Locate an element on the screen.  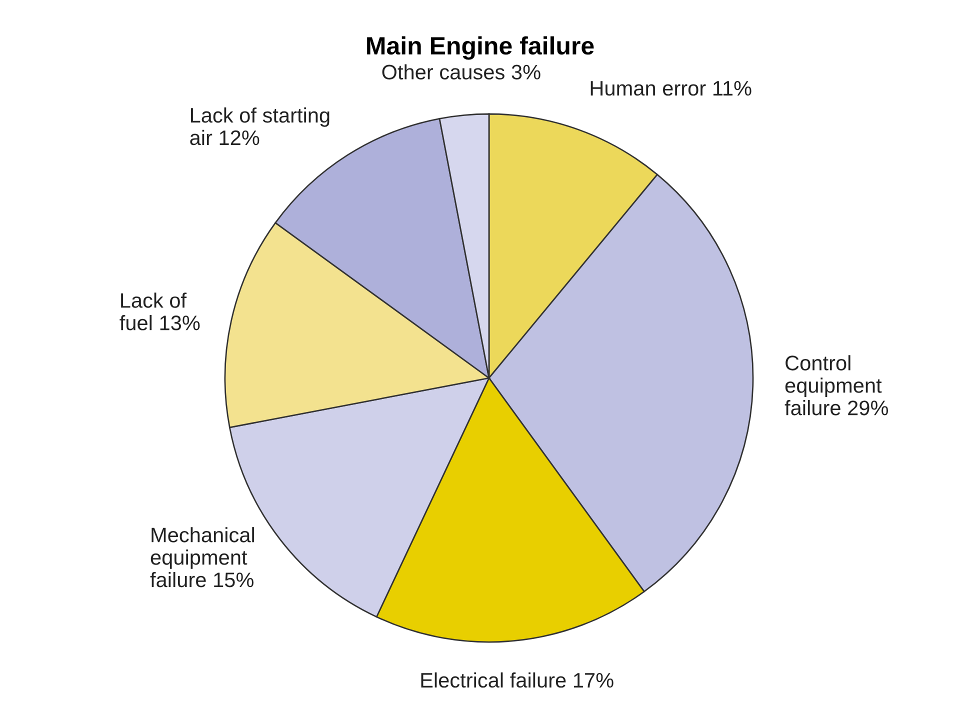
slice-label: Lack of fuel 13% is located at coordinates (160, 311).